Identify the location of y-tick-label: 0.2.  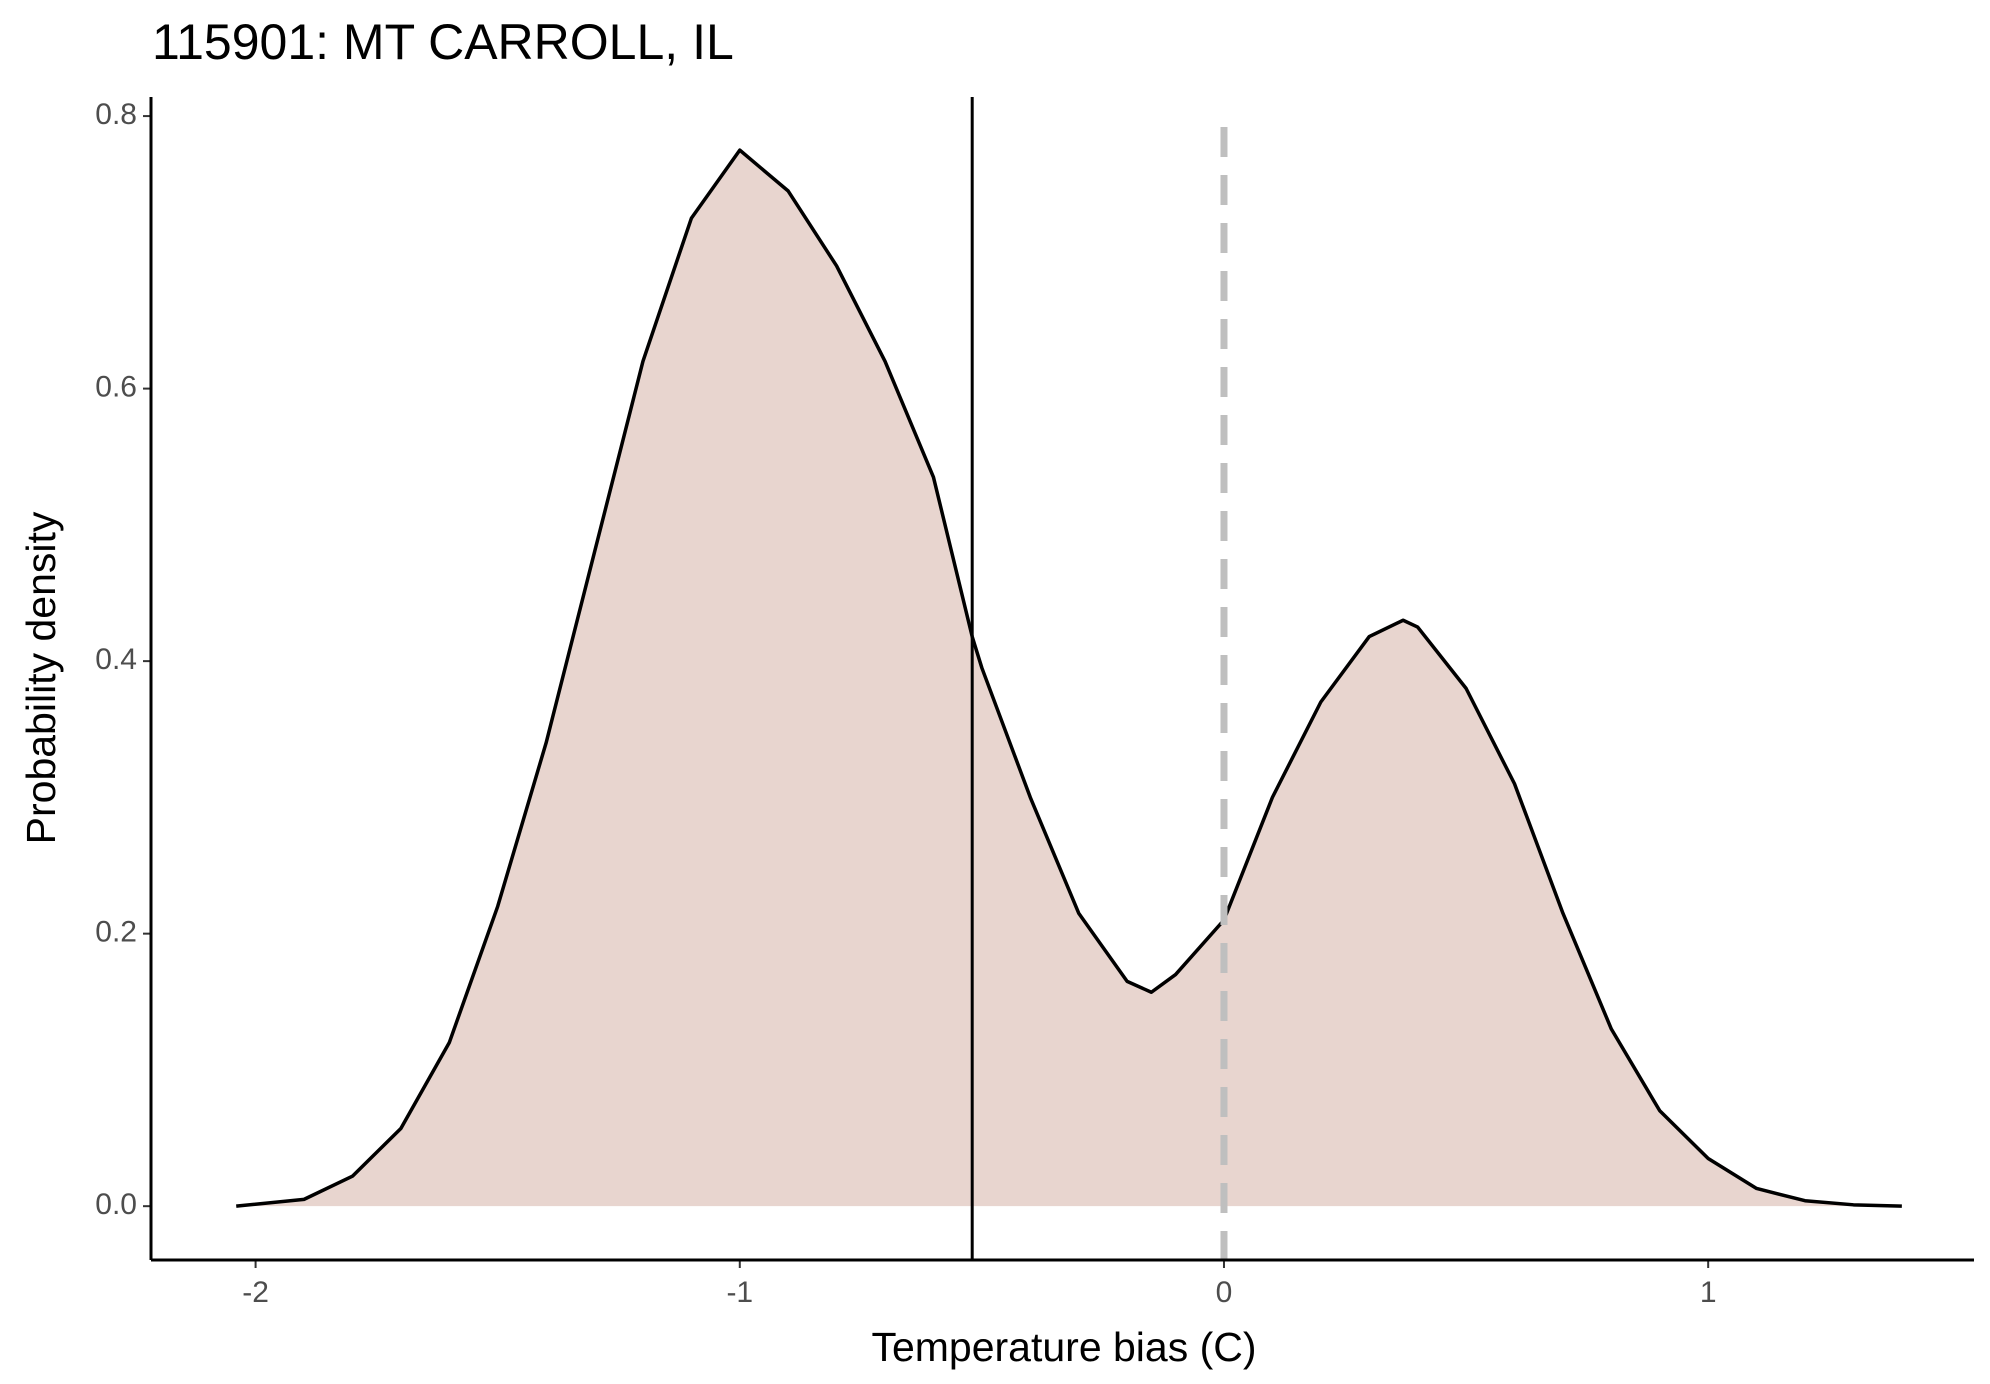
(116, 932).